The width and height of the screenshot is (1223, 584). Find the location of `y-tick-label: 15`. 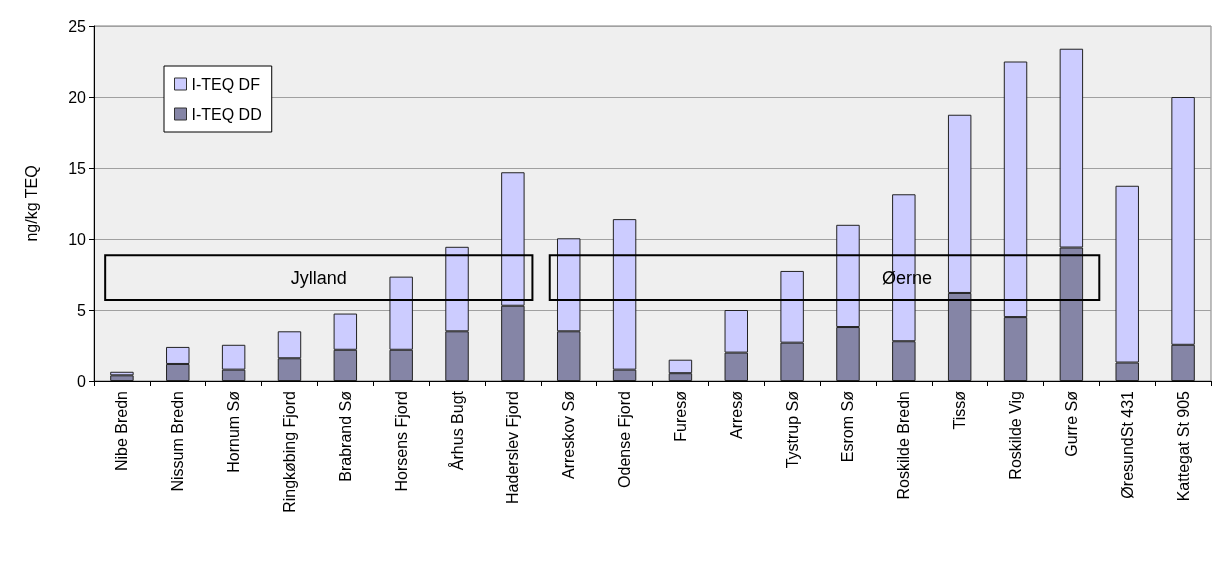

y-tick-label: 15 is located at coordinates (77, 168).